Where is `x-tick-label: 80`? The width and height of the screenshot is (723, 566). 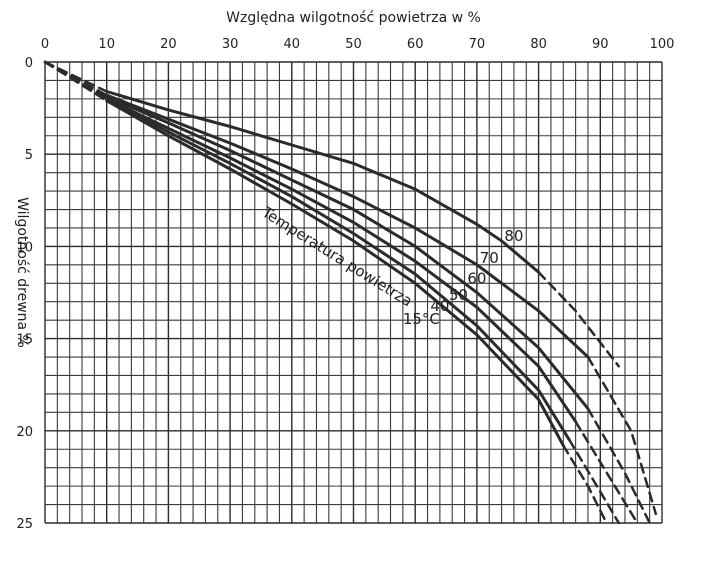
x-tick-label: 80 is located at coordinates (538, 44).